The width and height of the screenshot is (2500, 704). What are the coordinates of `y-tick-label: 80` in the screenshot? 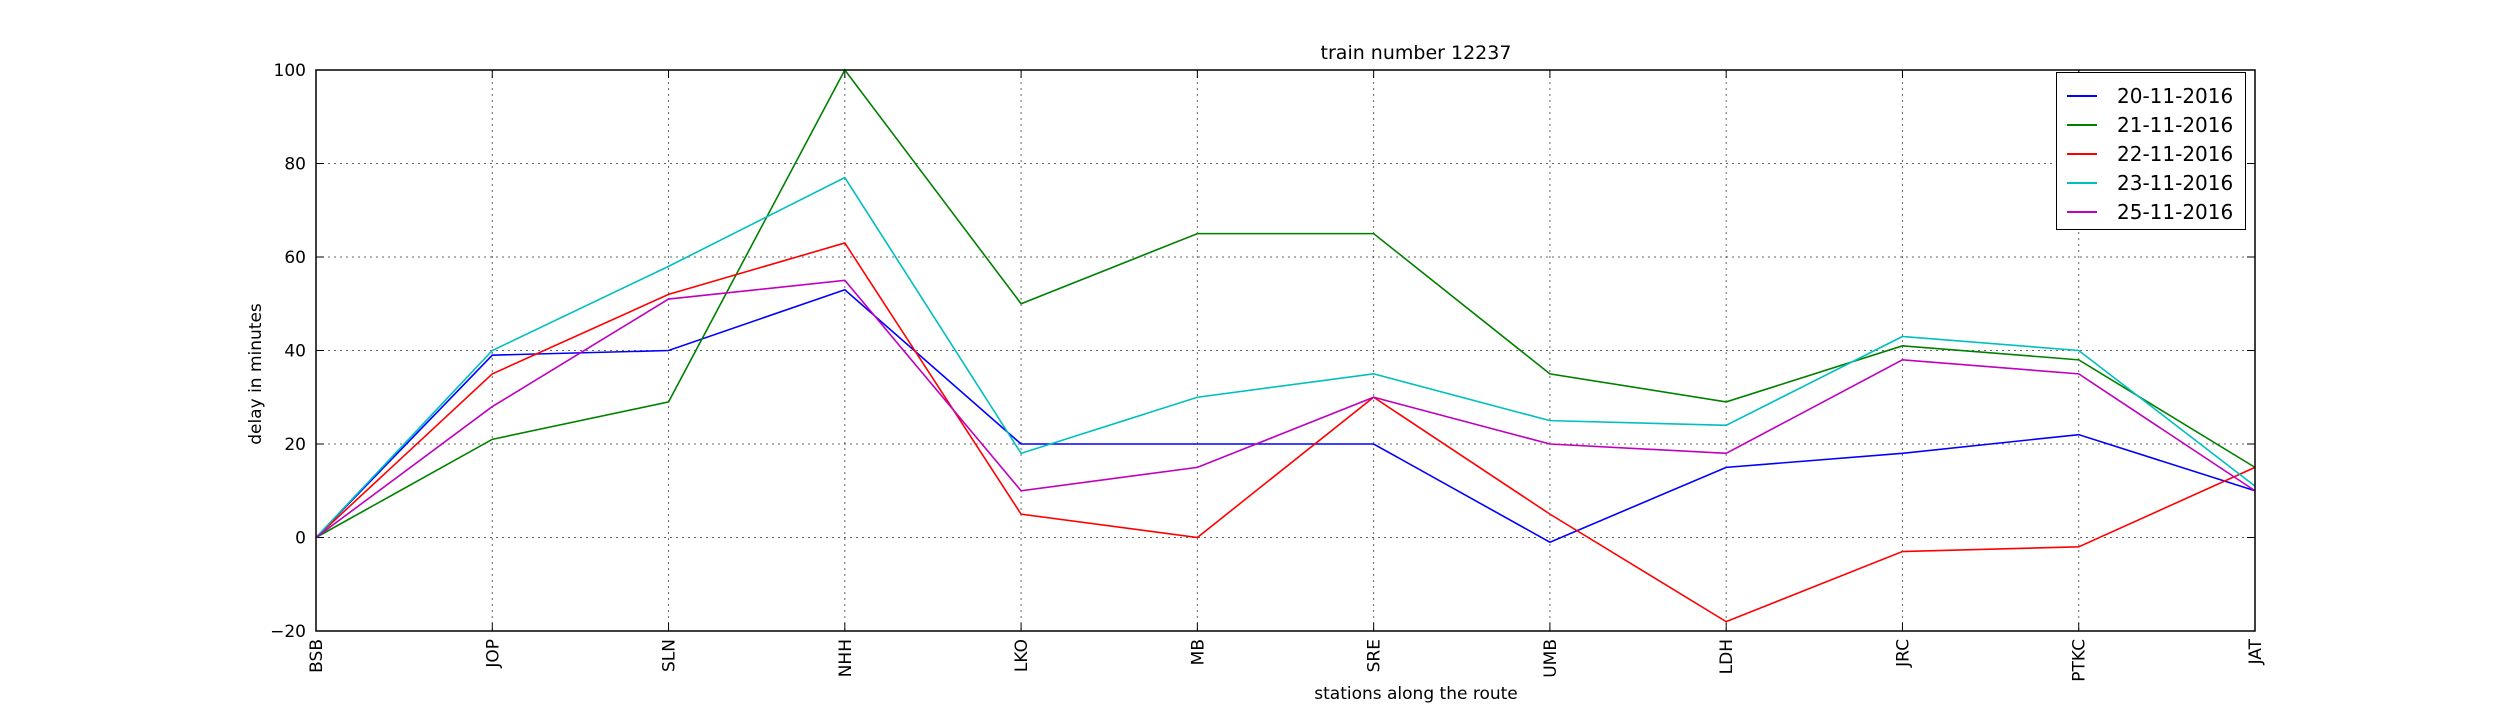 It's located at (295, 165).